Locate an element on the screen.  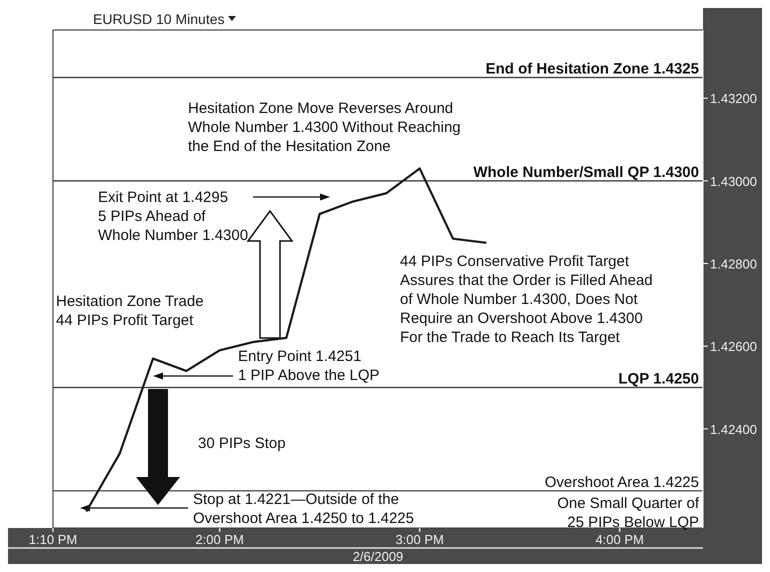
x-tick-label: 3:00 PM is located at coordinates (419, 539).